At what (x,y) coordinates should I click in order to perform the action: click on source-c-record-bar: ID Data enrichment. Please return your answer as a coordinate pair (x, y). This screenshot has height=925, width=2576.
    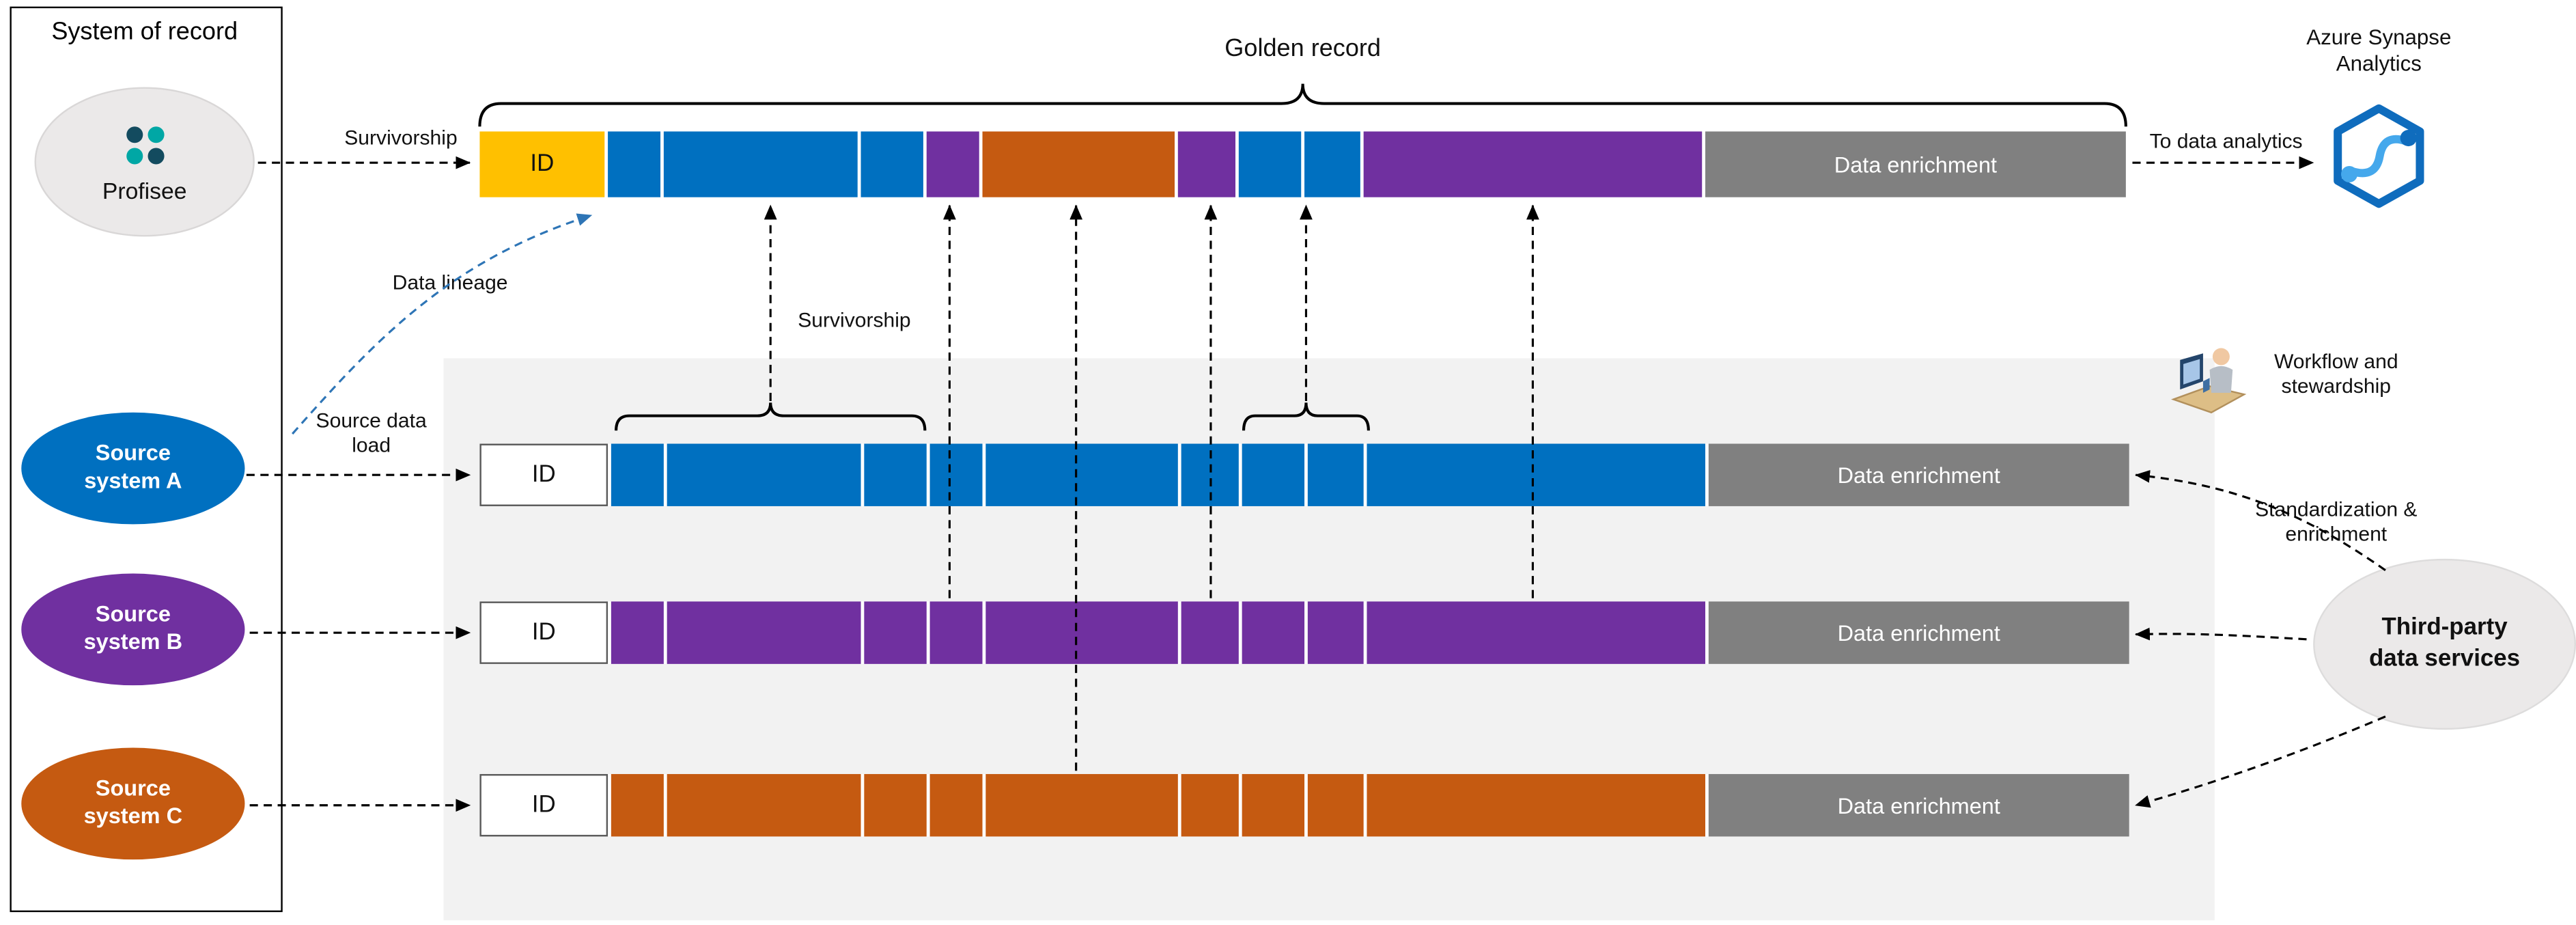
    Looking at the image, I should click on (1304, 805).